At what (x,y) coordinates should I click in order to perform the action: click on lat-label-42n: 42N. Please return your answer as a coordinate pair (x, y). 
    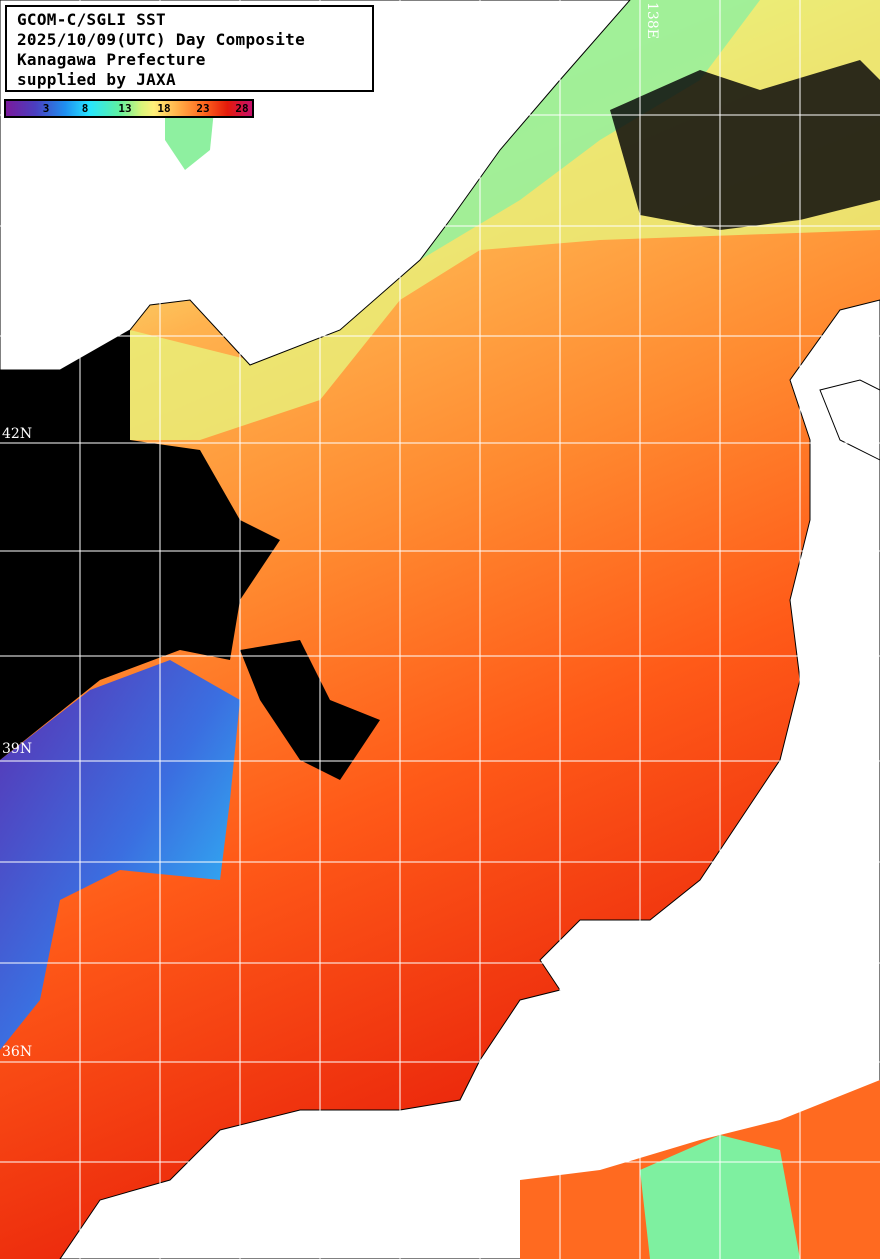
    Looking at the image, I should click on (17, 434).